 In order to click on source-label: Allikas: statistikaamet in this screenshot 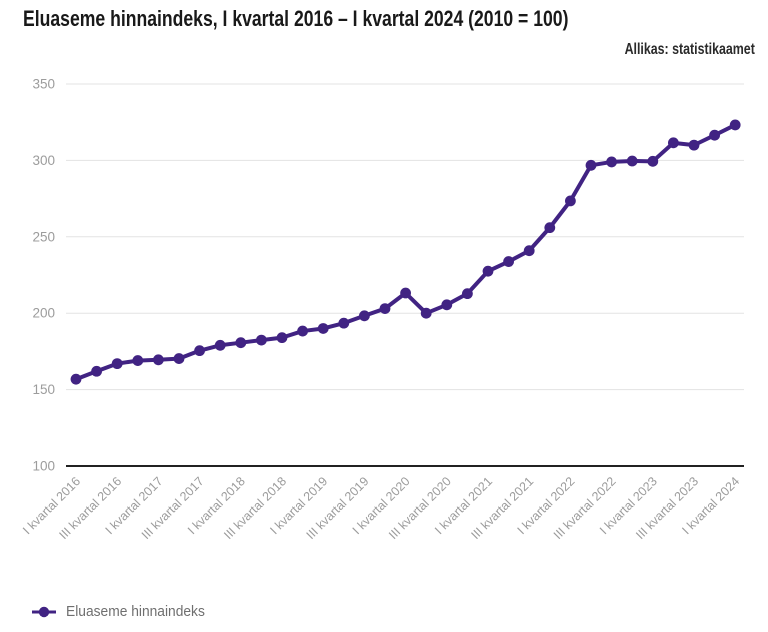, I will do `click(689, 49)`.